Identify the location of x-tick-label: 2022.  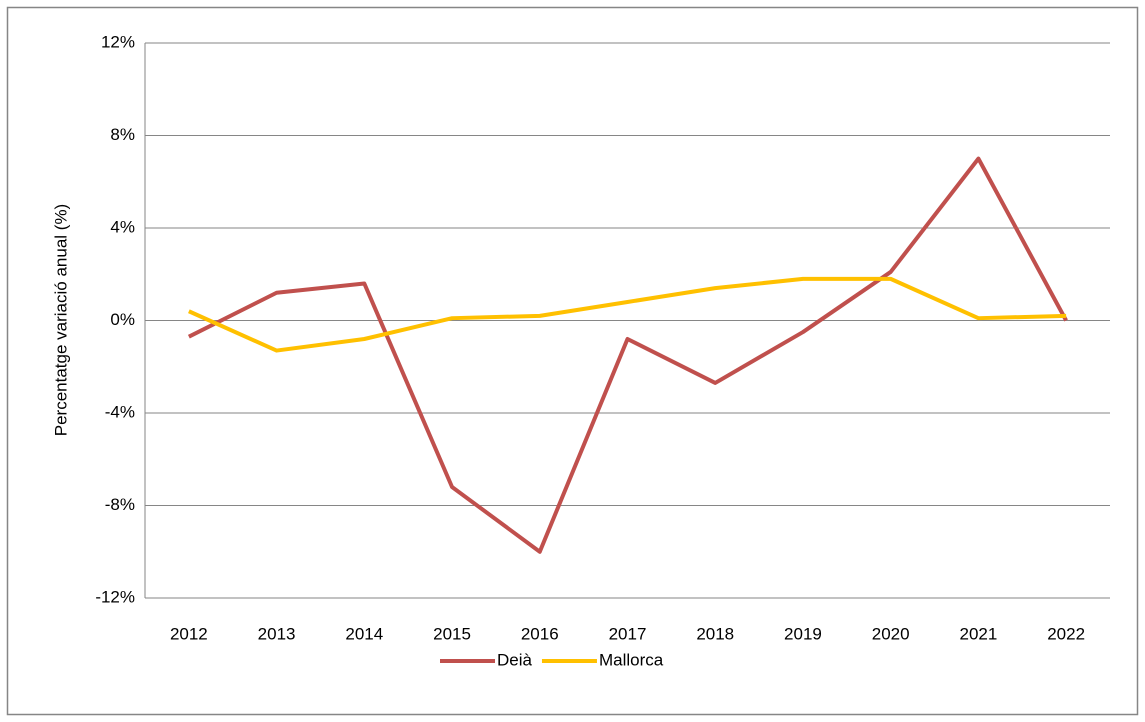
(1066, 633).